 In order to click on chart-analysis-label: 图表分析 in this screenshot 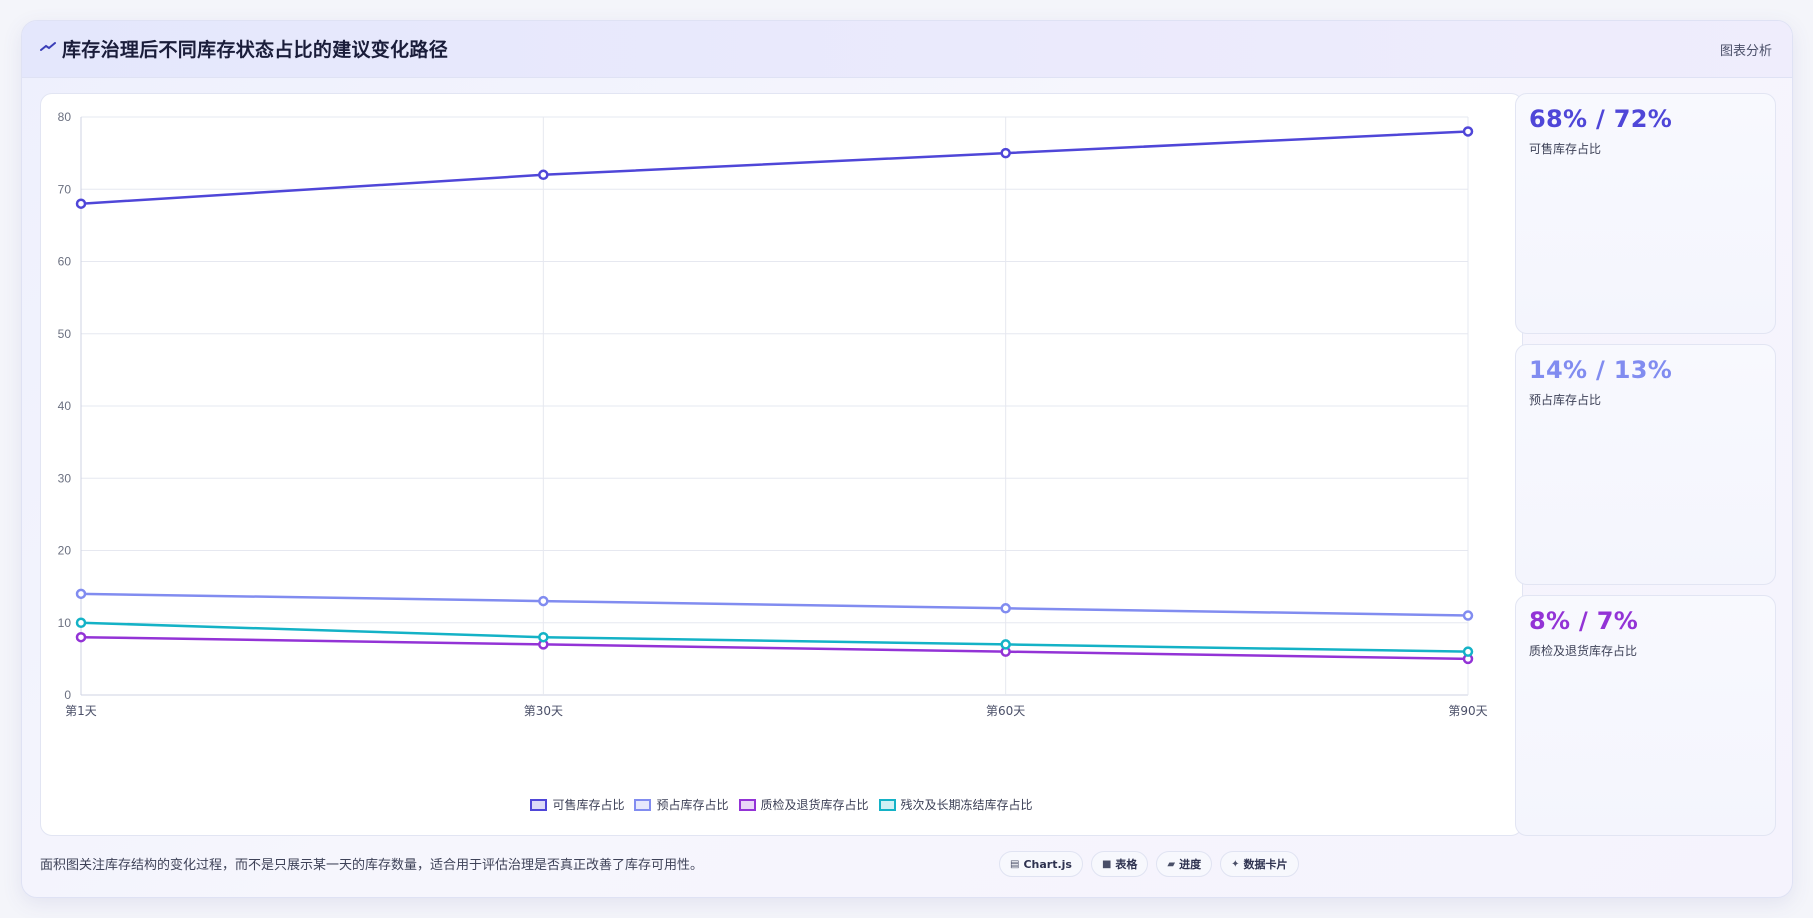, I will do `click(1745, 51)`.